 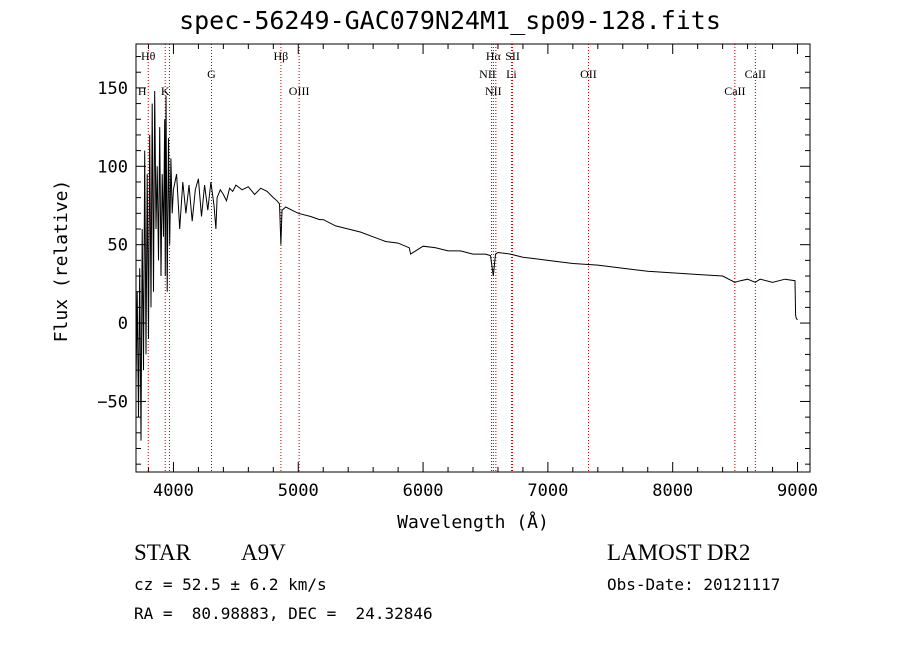 What do you see at coordinates (112, 402) in the screenshot?
I see `y-tick-label: −50` at bounding box center [112, 402].